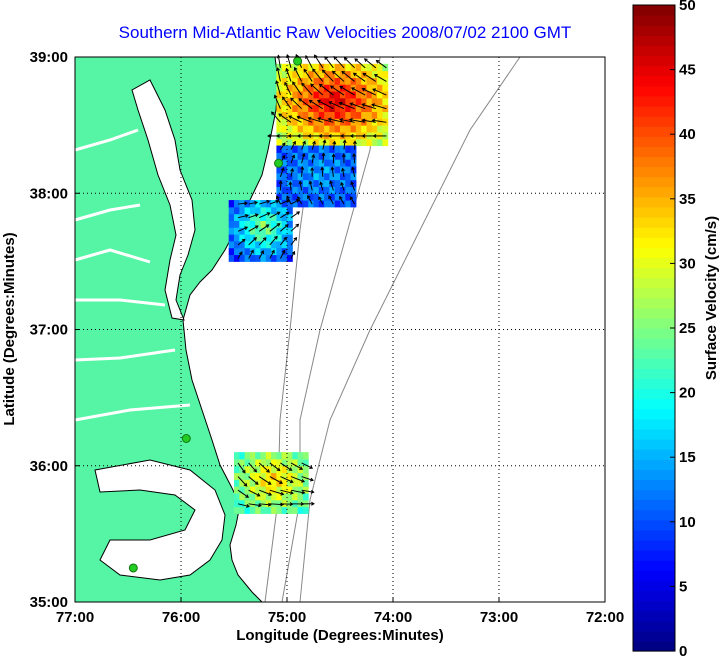 The image size is (724, 659). What do you see at coordinates (687, 457) in the screenshot?
I see `colorbar-tick-label: 15` at bounding box center [687, 457].